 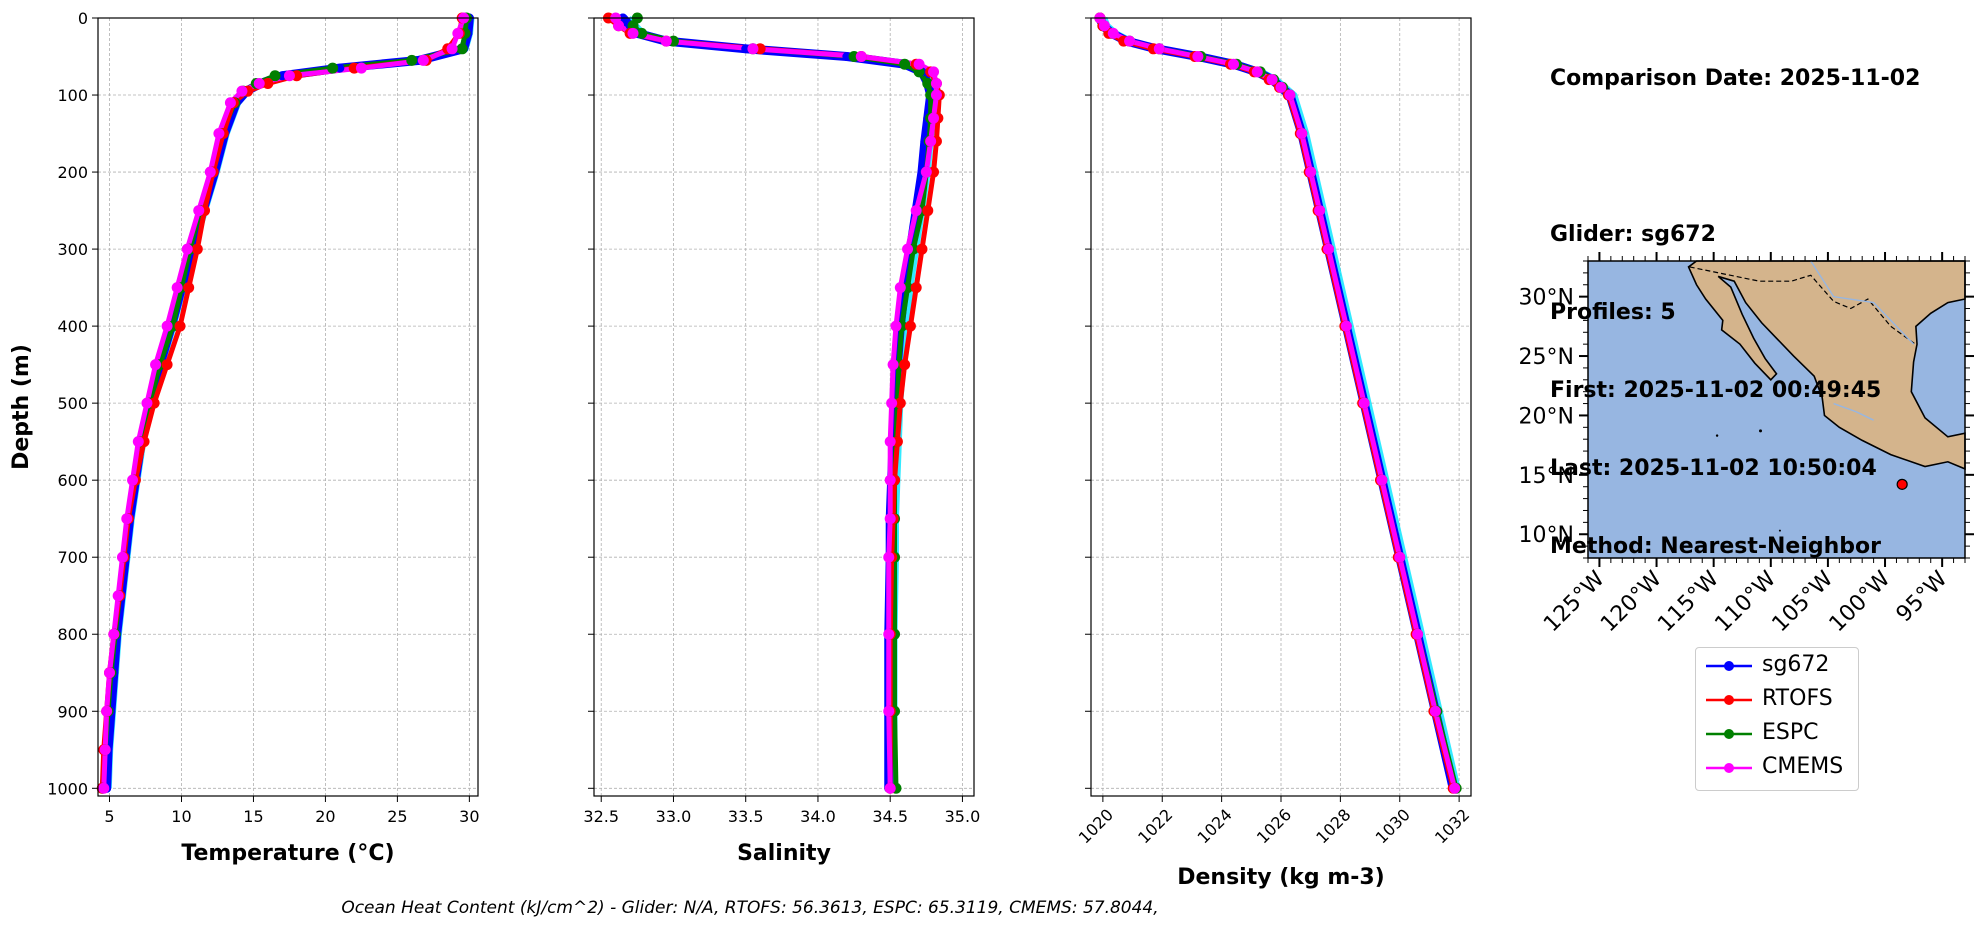 I want to click on y-tick-label: 0, so click(x=83, y=18).